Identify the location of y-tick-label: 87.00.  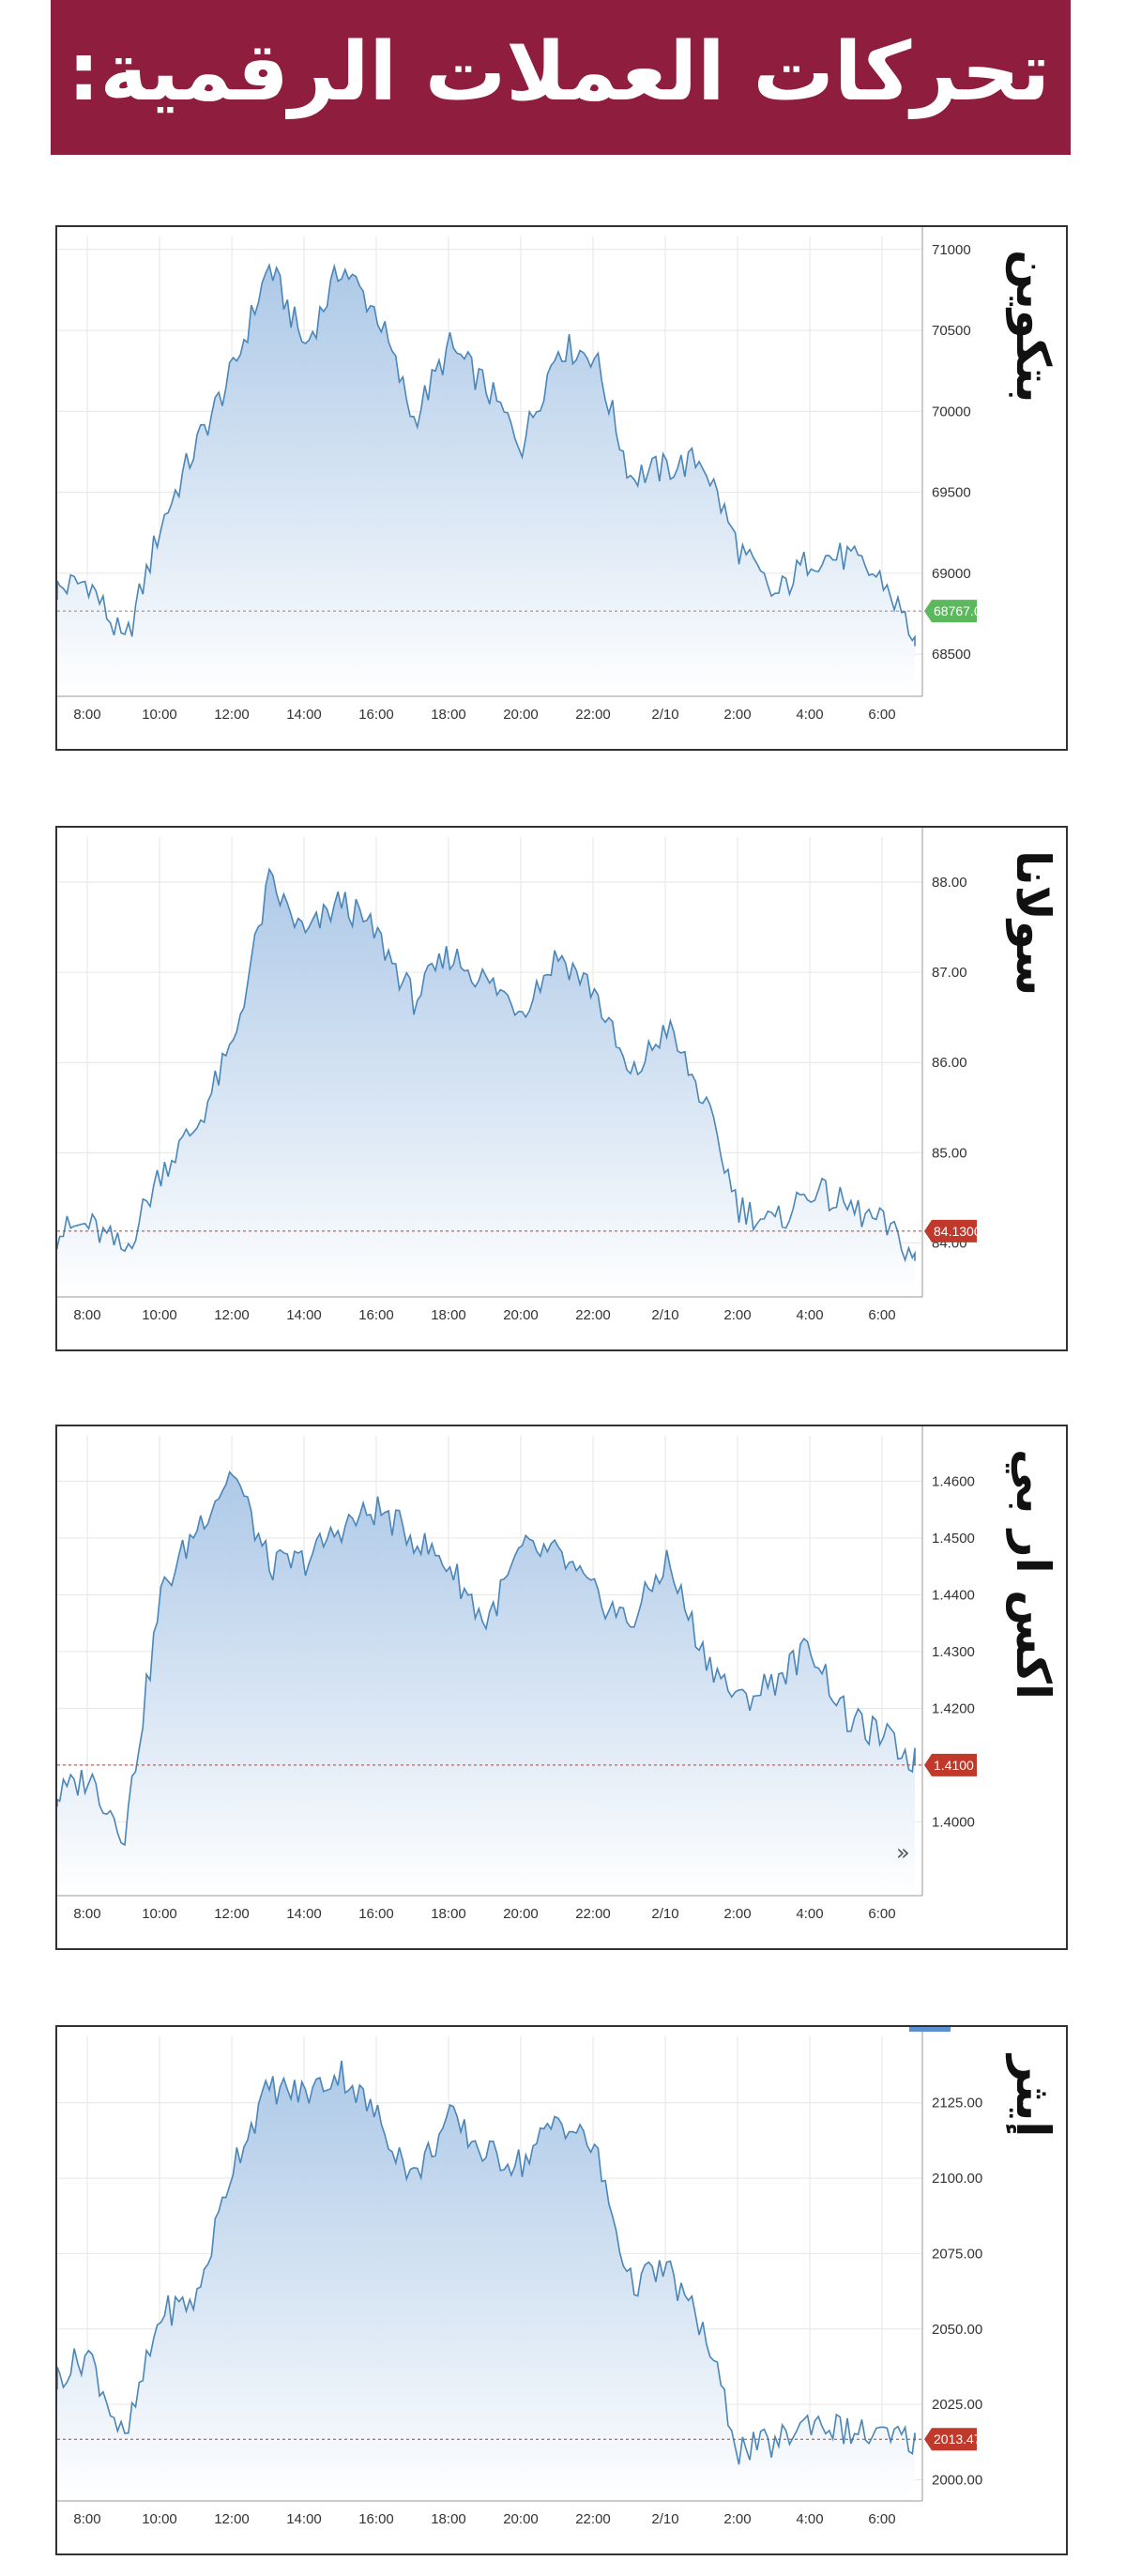
(949, 973).